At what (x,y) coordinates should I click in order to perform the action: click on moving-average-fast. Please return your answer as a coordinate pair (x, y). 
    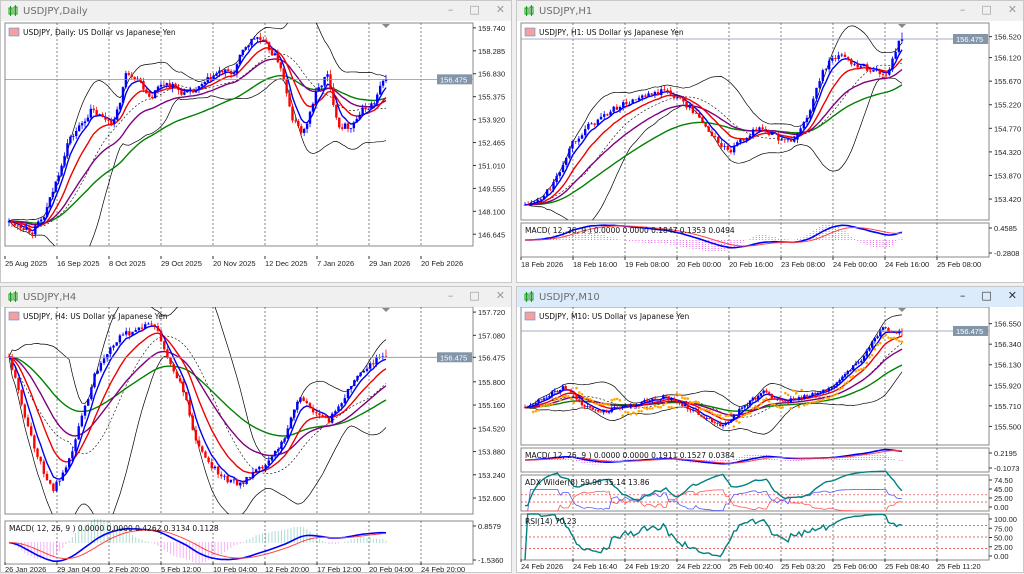
    Looking at the image, I should click on (713, 127).